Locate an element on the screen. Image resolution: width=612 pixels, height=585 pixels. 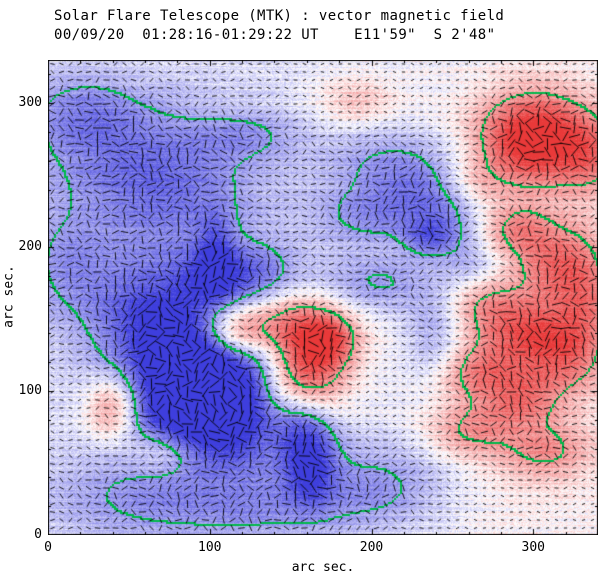
y-tick-label: 200 is located at coordinates (30, 247).